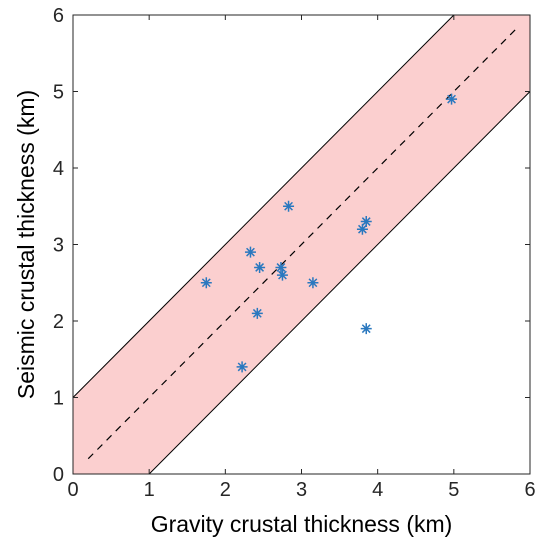  Describe the element at coordinates (149, 490) in the screenshot. I see `x-tick-label: 1` at that location.